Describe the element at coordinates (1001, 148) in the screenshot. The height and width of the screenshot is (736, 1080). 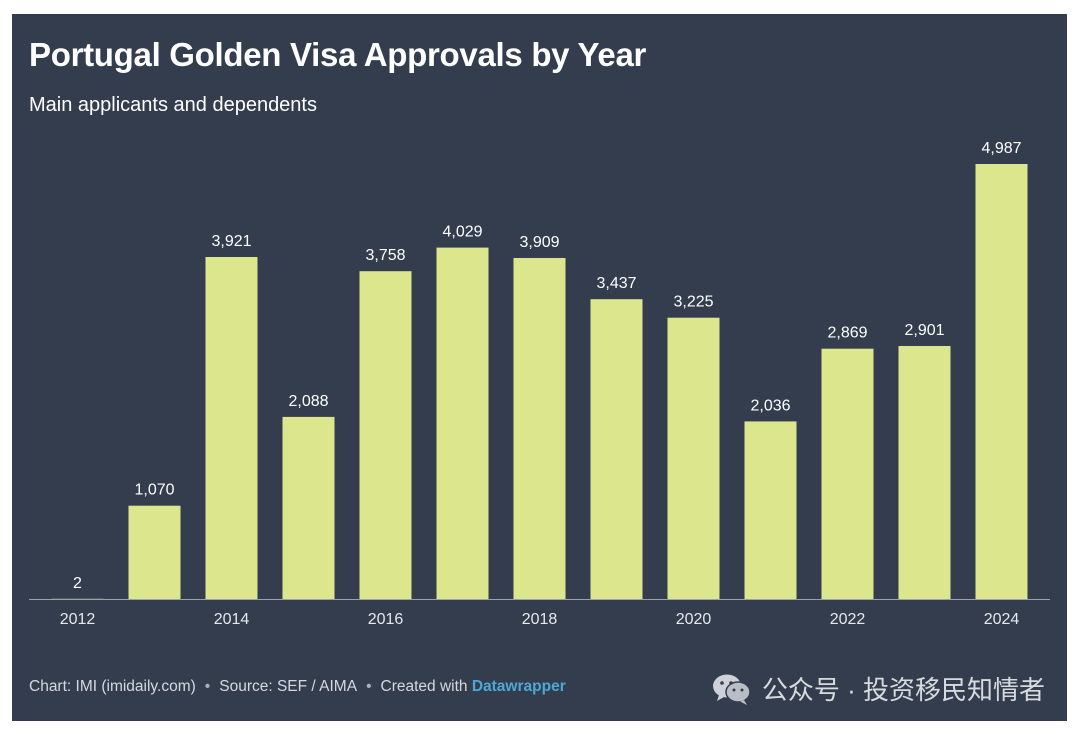
I see `value-label-2024: 4,987` at that location.